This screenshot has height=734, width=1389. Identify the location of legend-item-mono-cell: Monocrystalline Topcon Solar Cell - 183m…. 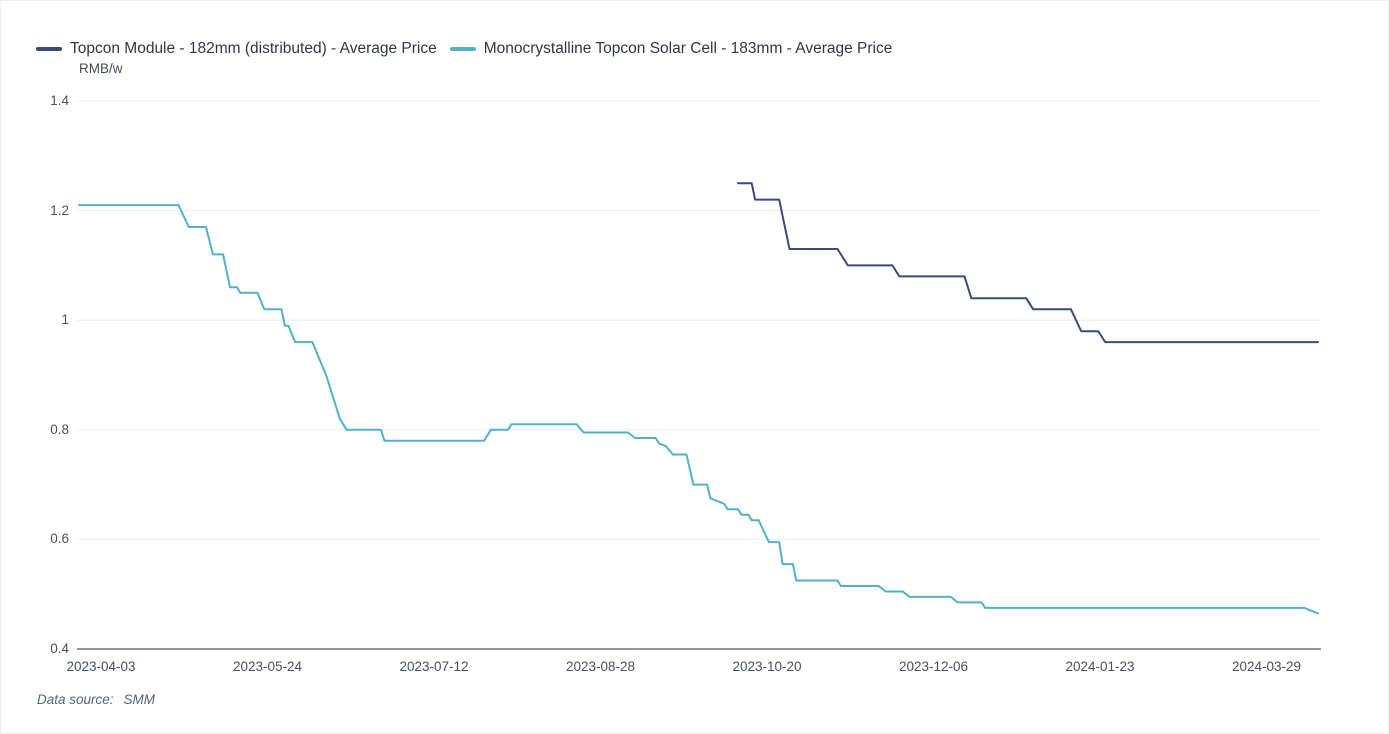
(671, 49).